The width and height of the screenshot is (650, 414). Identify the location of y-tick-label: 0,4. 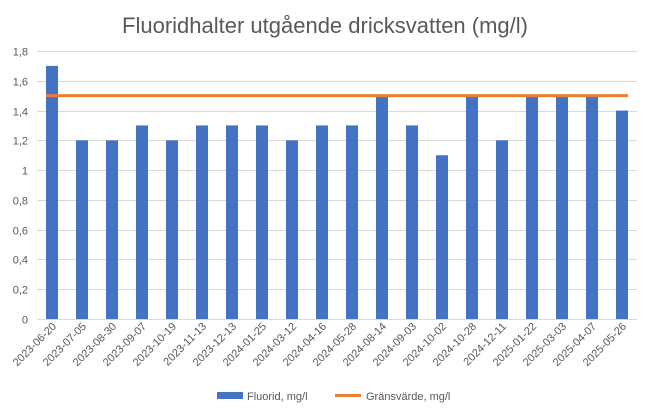
(20, 261).